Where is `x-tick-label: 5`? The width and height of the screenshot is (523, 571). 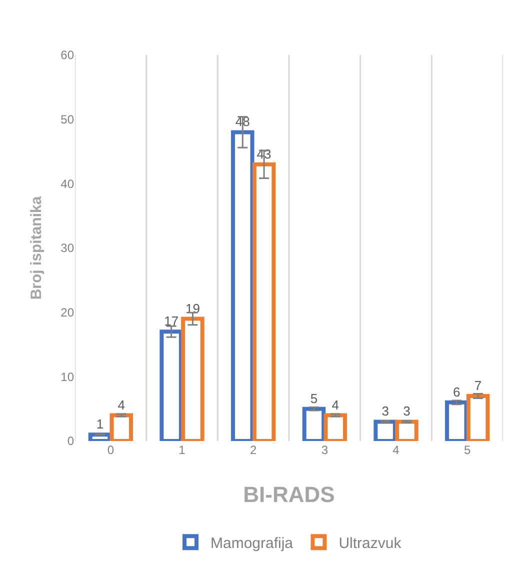 x-tick-label: 5 is located at coordinates (467, 450).